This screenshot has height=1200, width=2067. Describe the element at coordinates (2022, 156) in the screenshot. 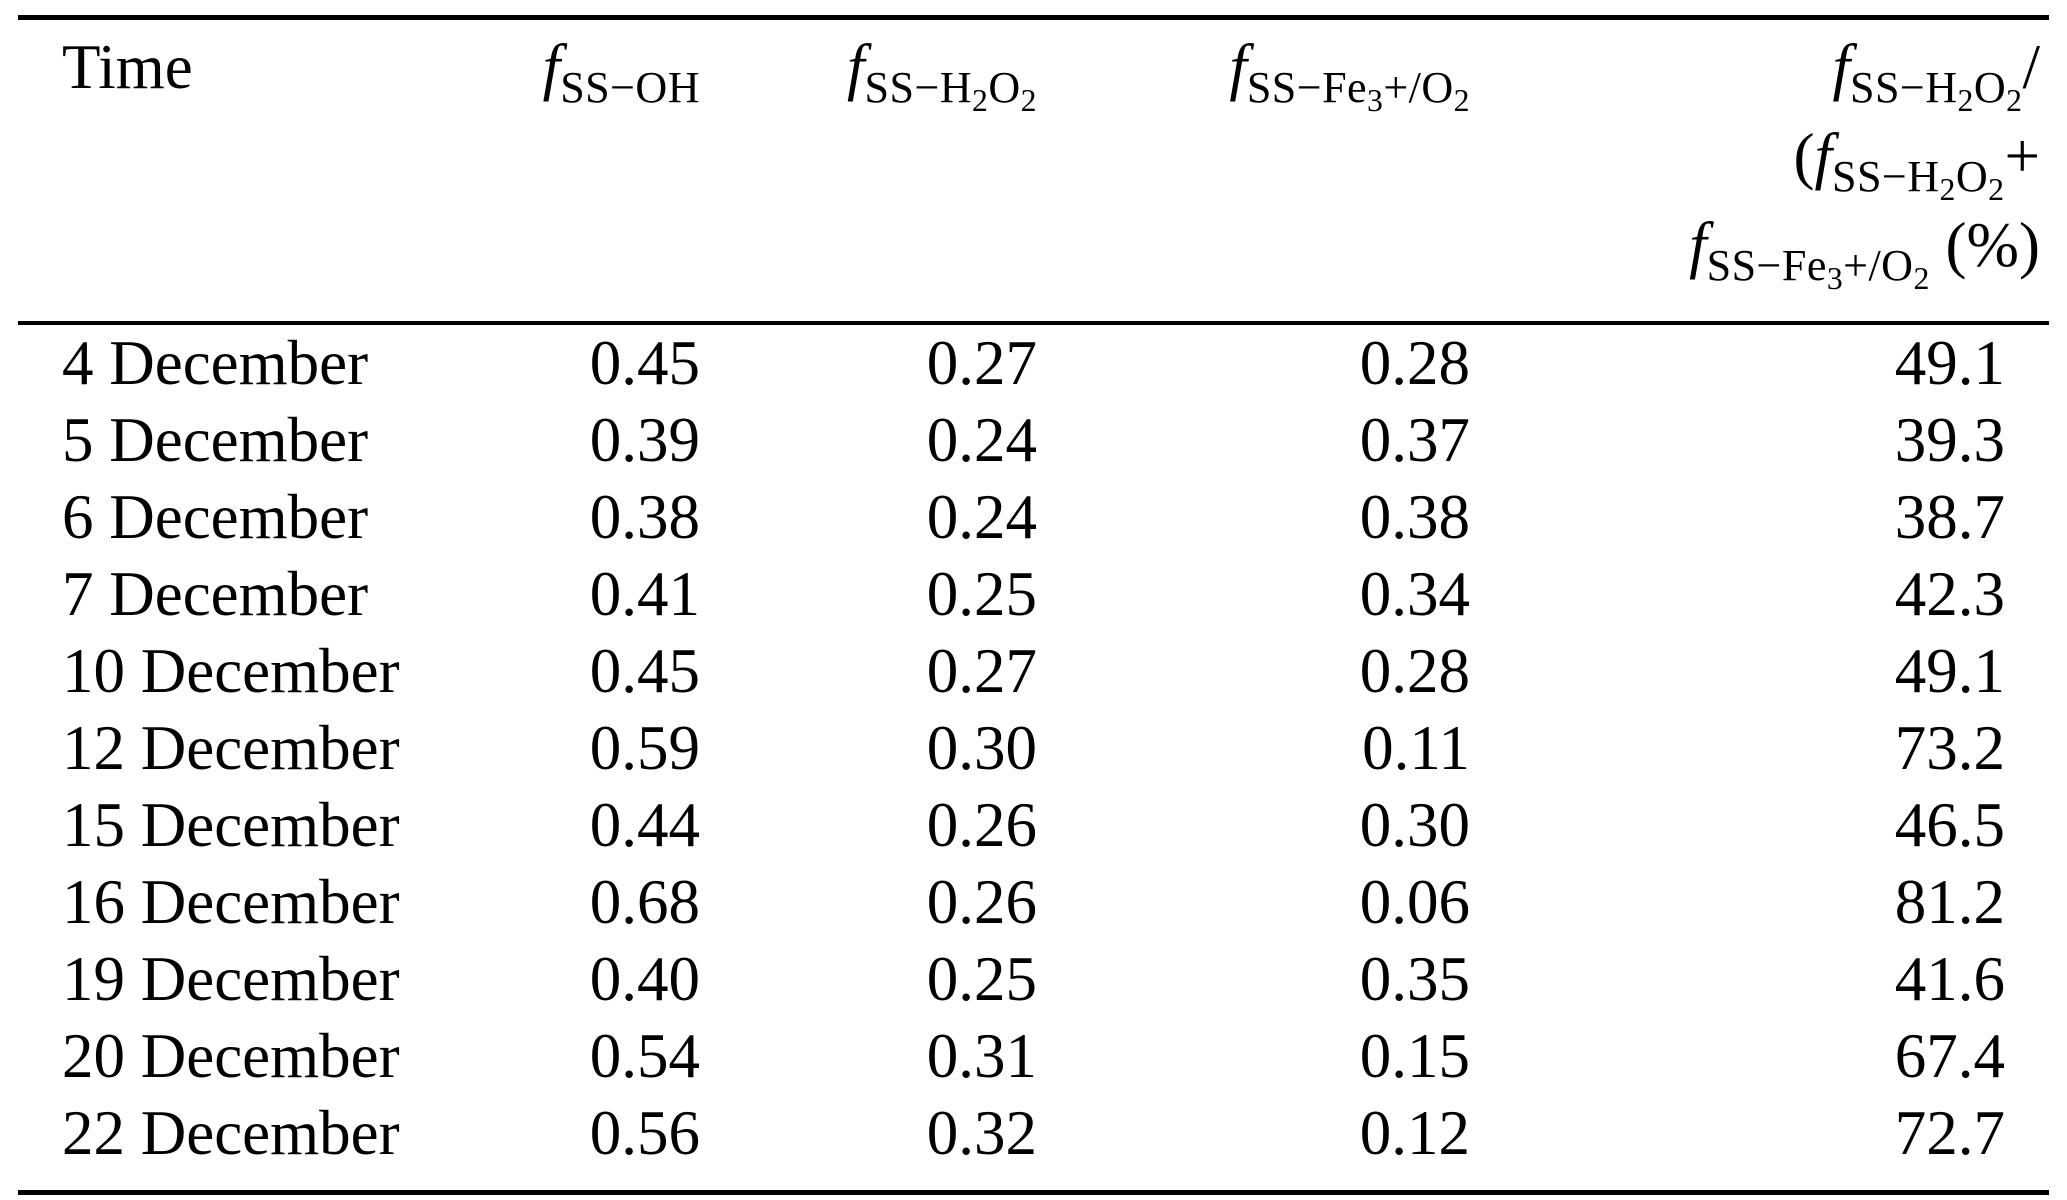

I see `plus-sign: +` at that location.